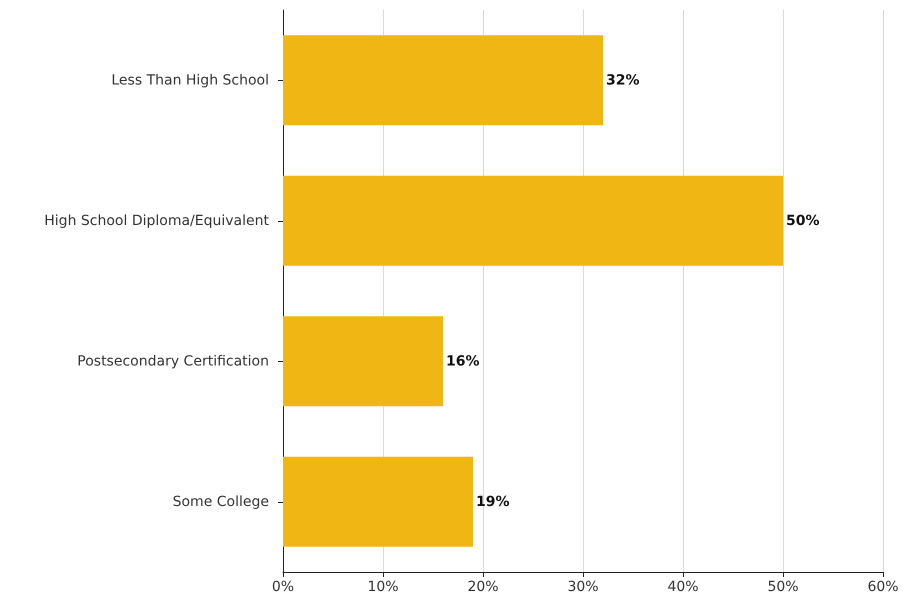  Describe the element at coordinates (190, 80) in the screenshot. I see `y-tick-label: Less Than High School` at that location.